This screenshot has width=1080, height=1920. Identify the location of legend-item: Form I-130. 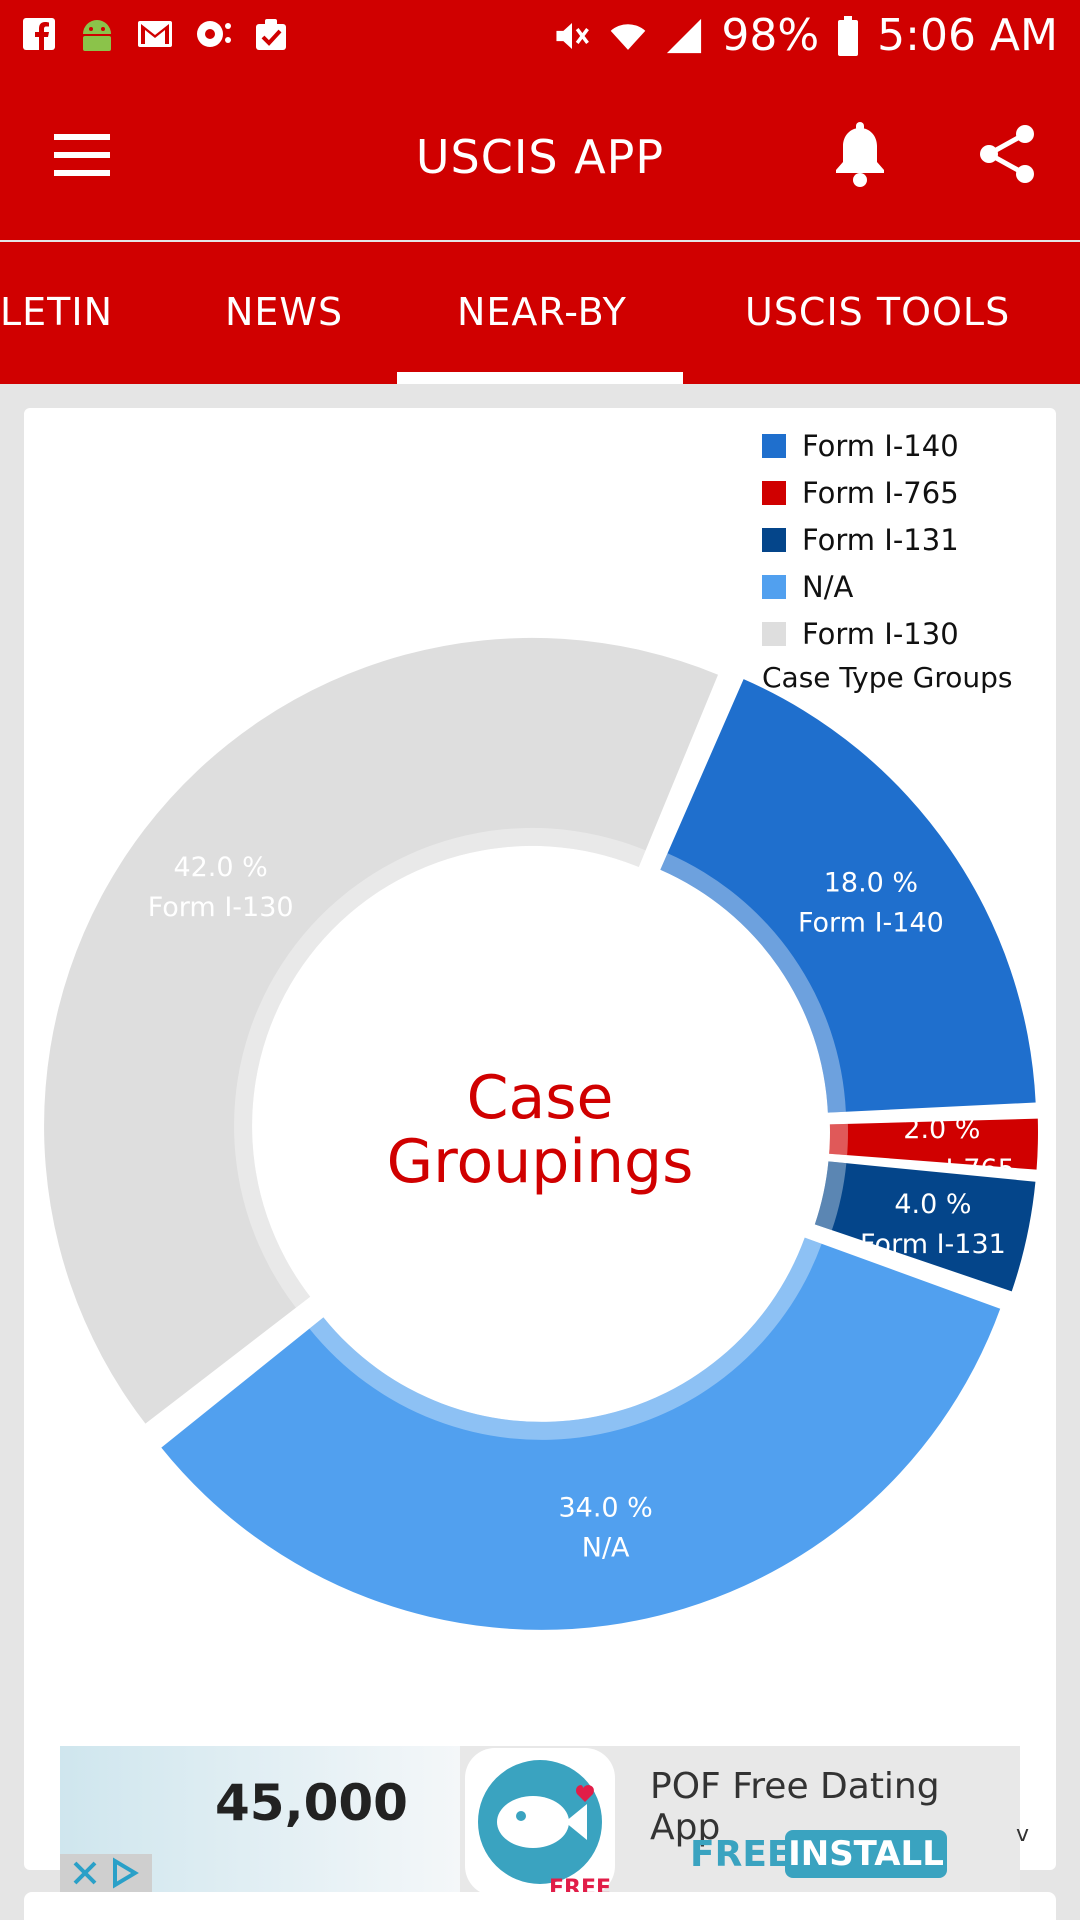
(887, 633).